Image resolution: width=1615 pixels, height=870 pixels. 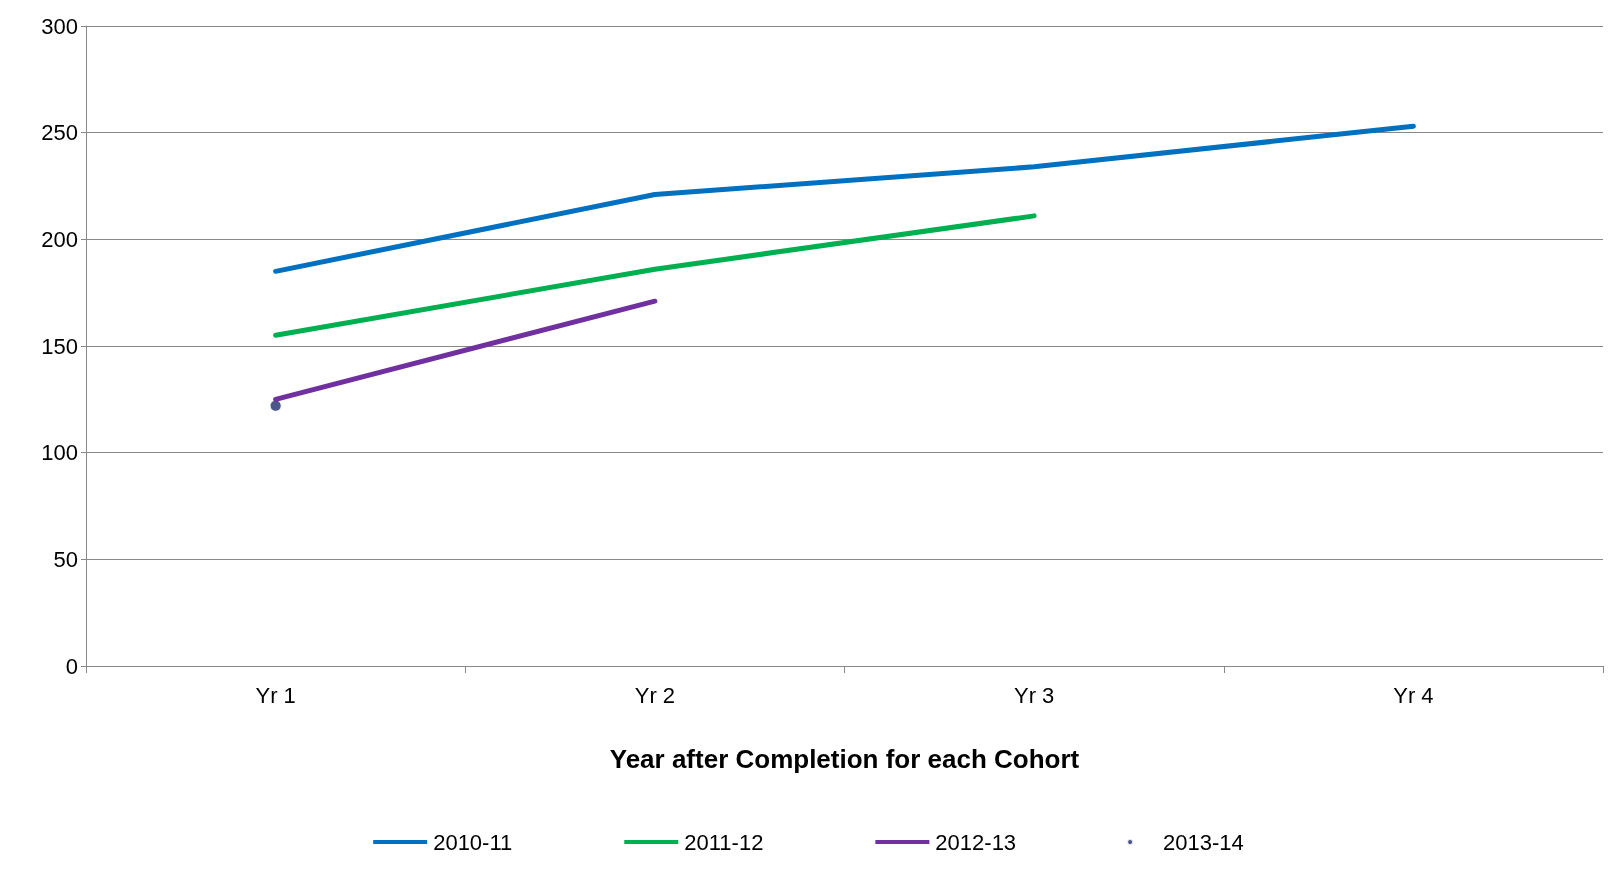 I want to click on legend-label: 2010-11, so click(x=473, y=842).